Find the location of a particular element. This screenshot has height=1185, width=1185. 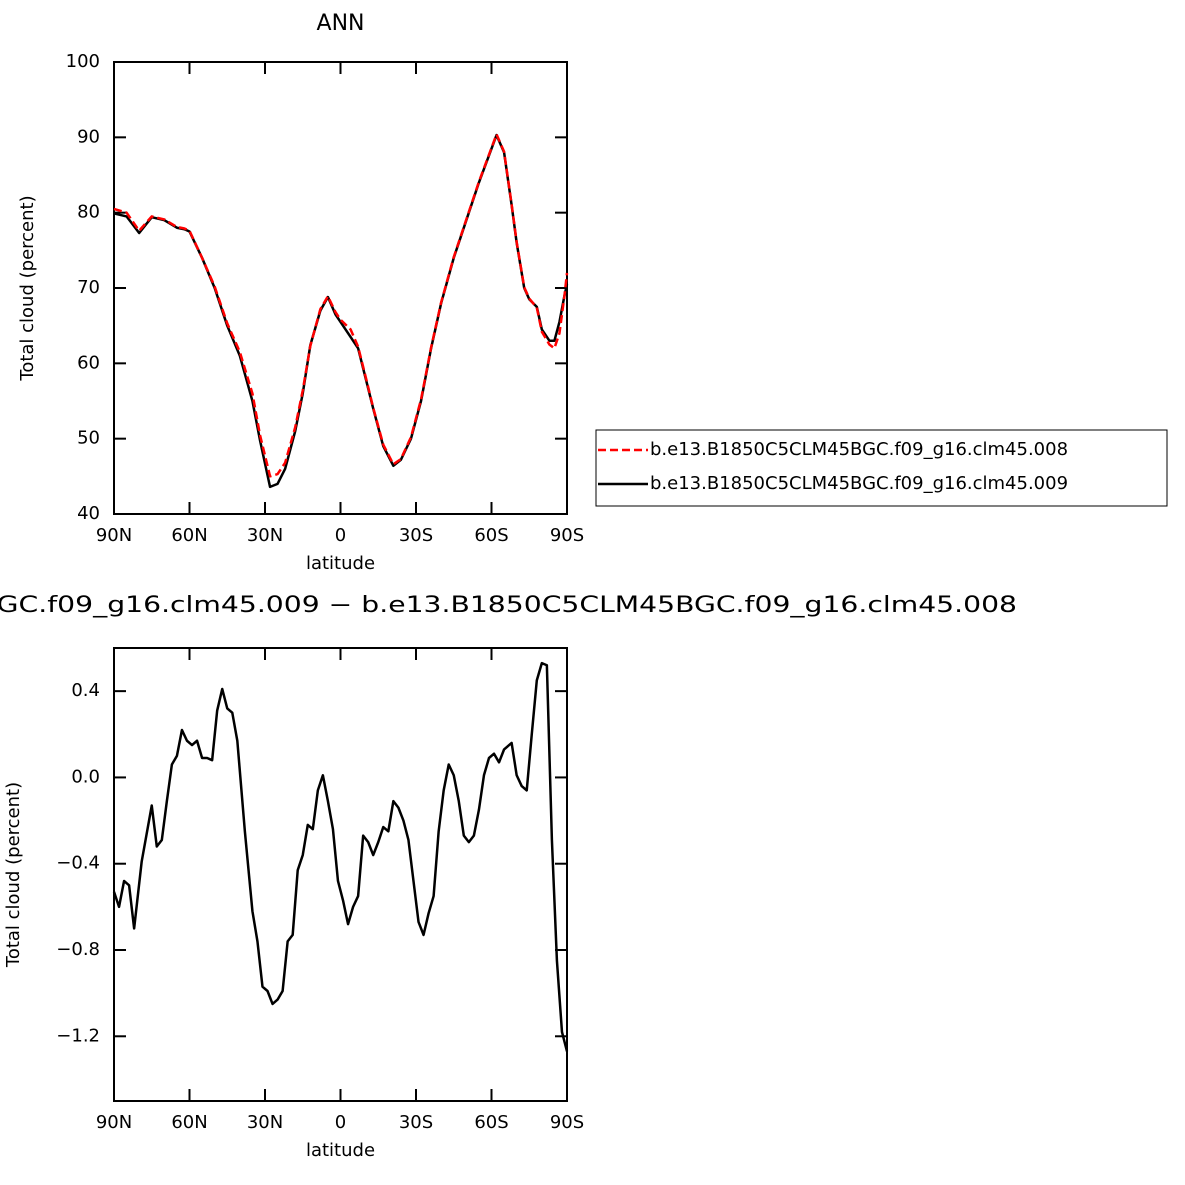

y-tick-label: 0.4 is located at coordinates (85, 690).